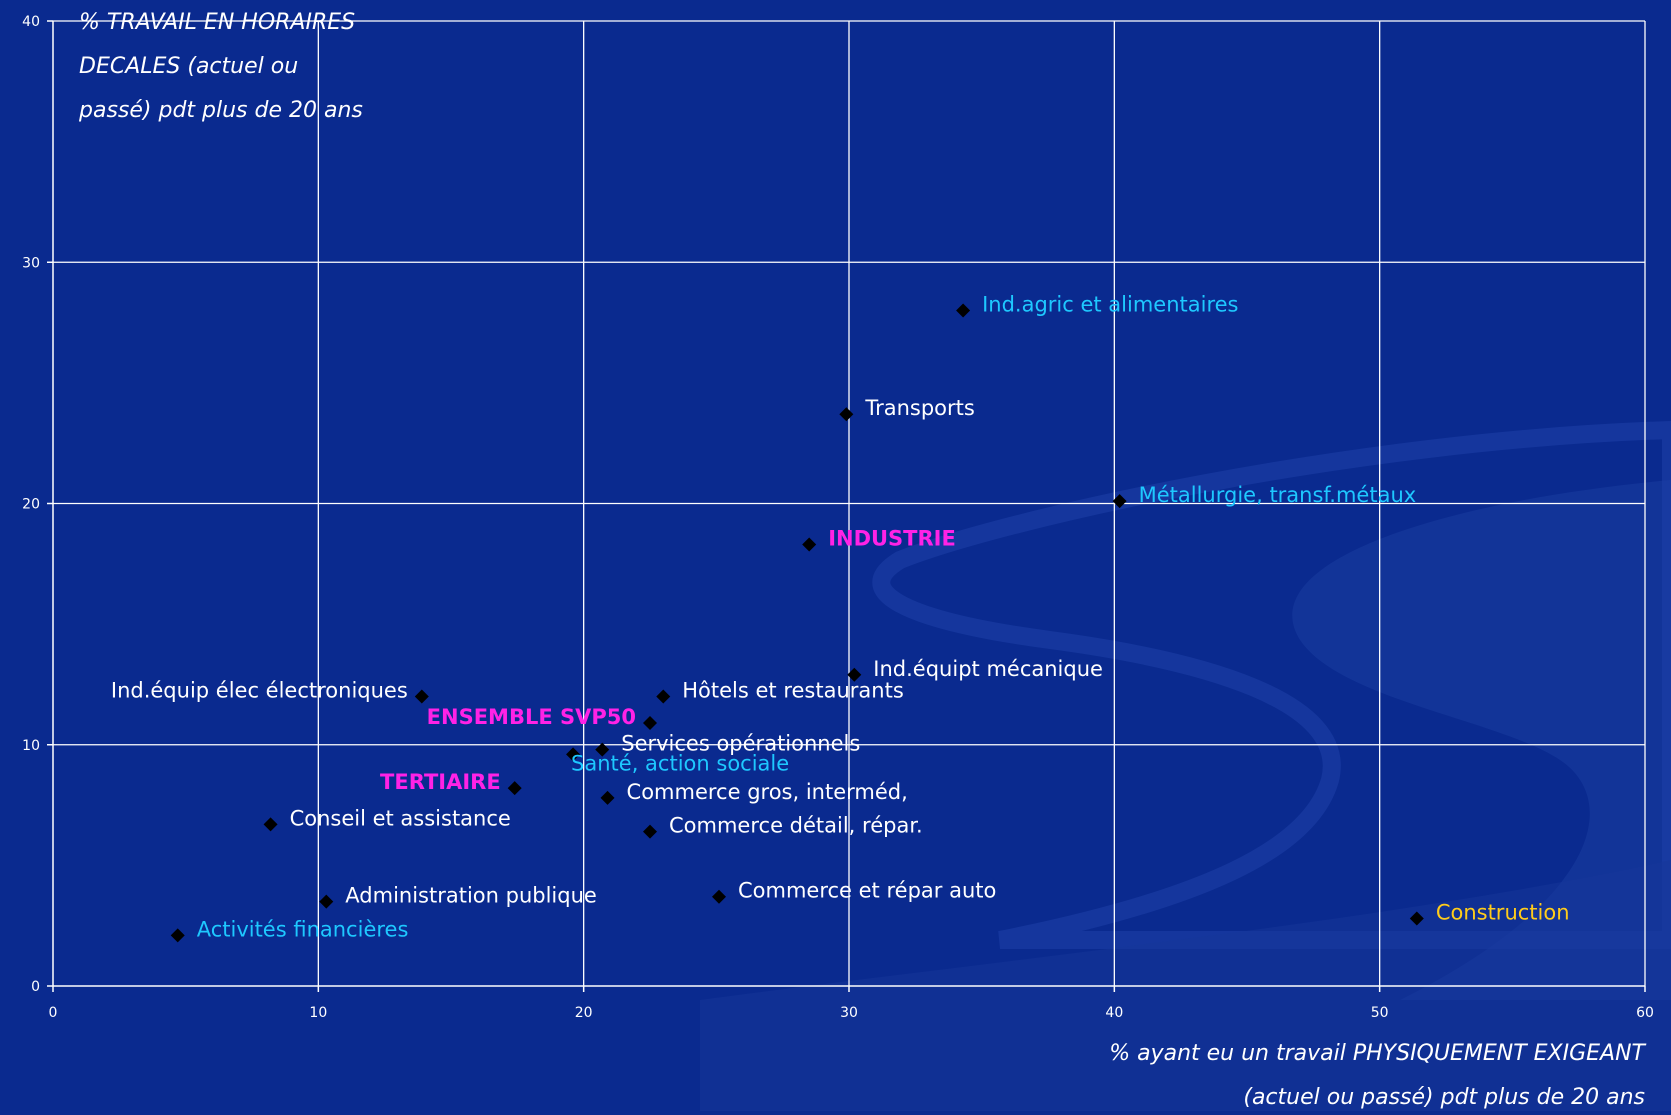  I want to click on data-point-label: Santé, action sociale, so click(680, 763).